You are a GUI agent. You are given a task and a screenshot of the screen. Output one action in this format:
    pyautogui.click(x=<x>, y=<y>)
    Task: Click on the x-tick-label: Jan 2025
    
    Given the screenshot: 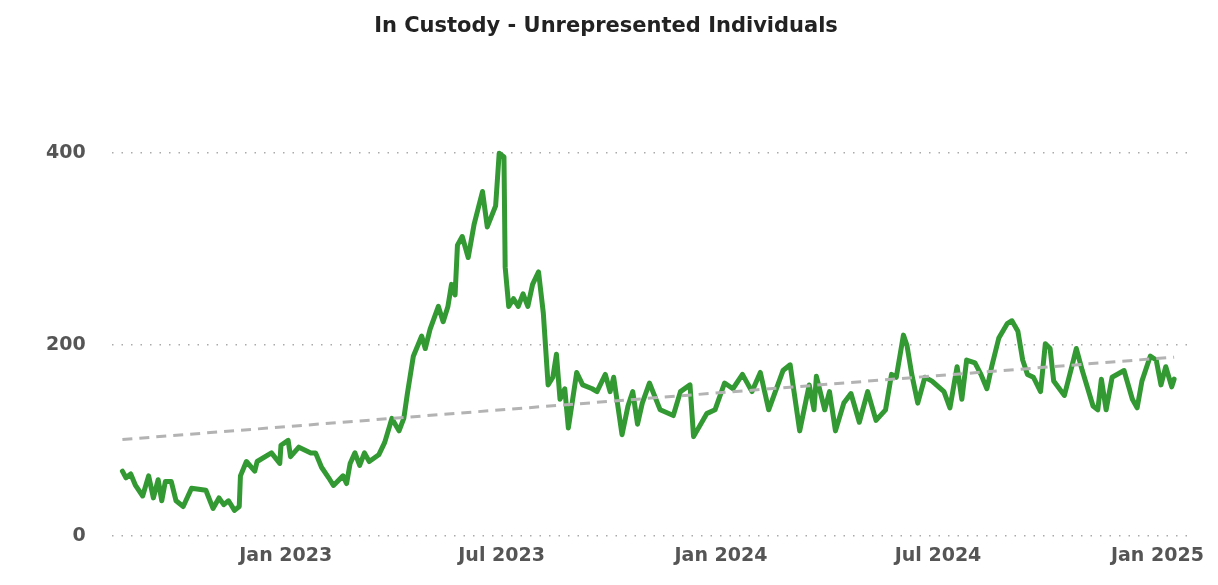 What is the action you would take?
    pyautogui.click(x=1156, y=553)
    